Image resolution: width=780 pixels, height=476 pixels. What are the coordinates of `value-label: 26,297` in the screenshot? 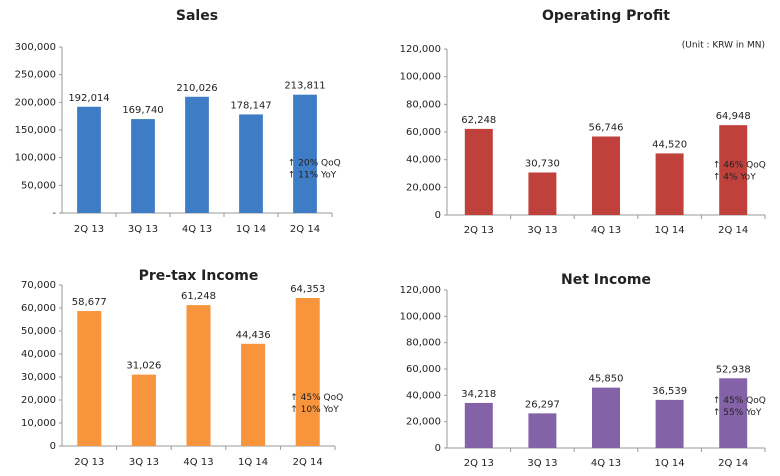 It's located at (542, 404).